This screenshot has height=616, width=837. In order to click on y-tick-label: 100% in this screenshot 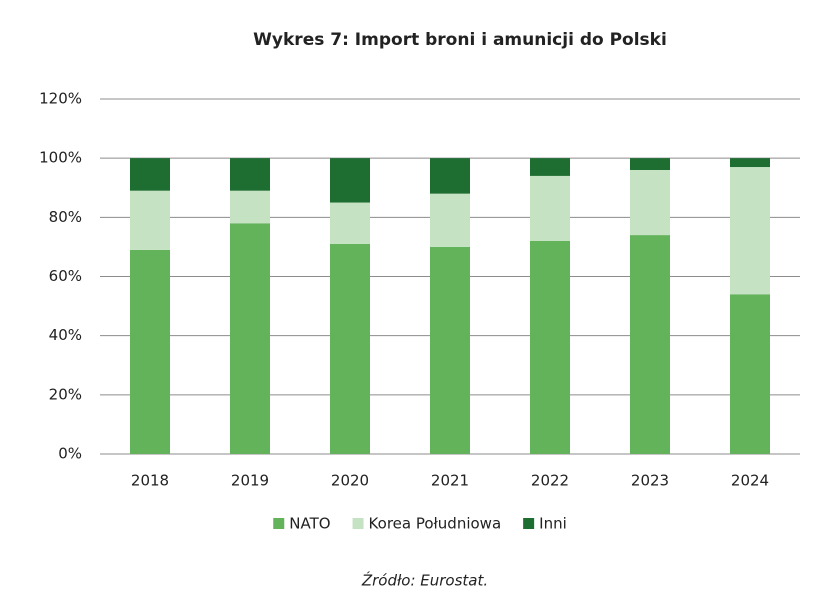, I will do `click(60, 158)`.